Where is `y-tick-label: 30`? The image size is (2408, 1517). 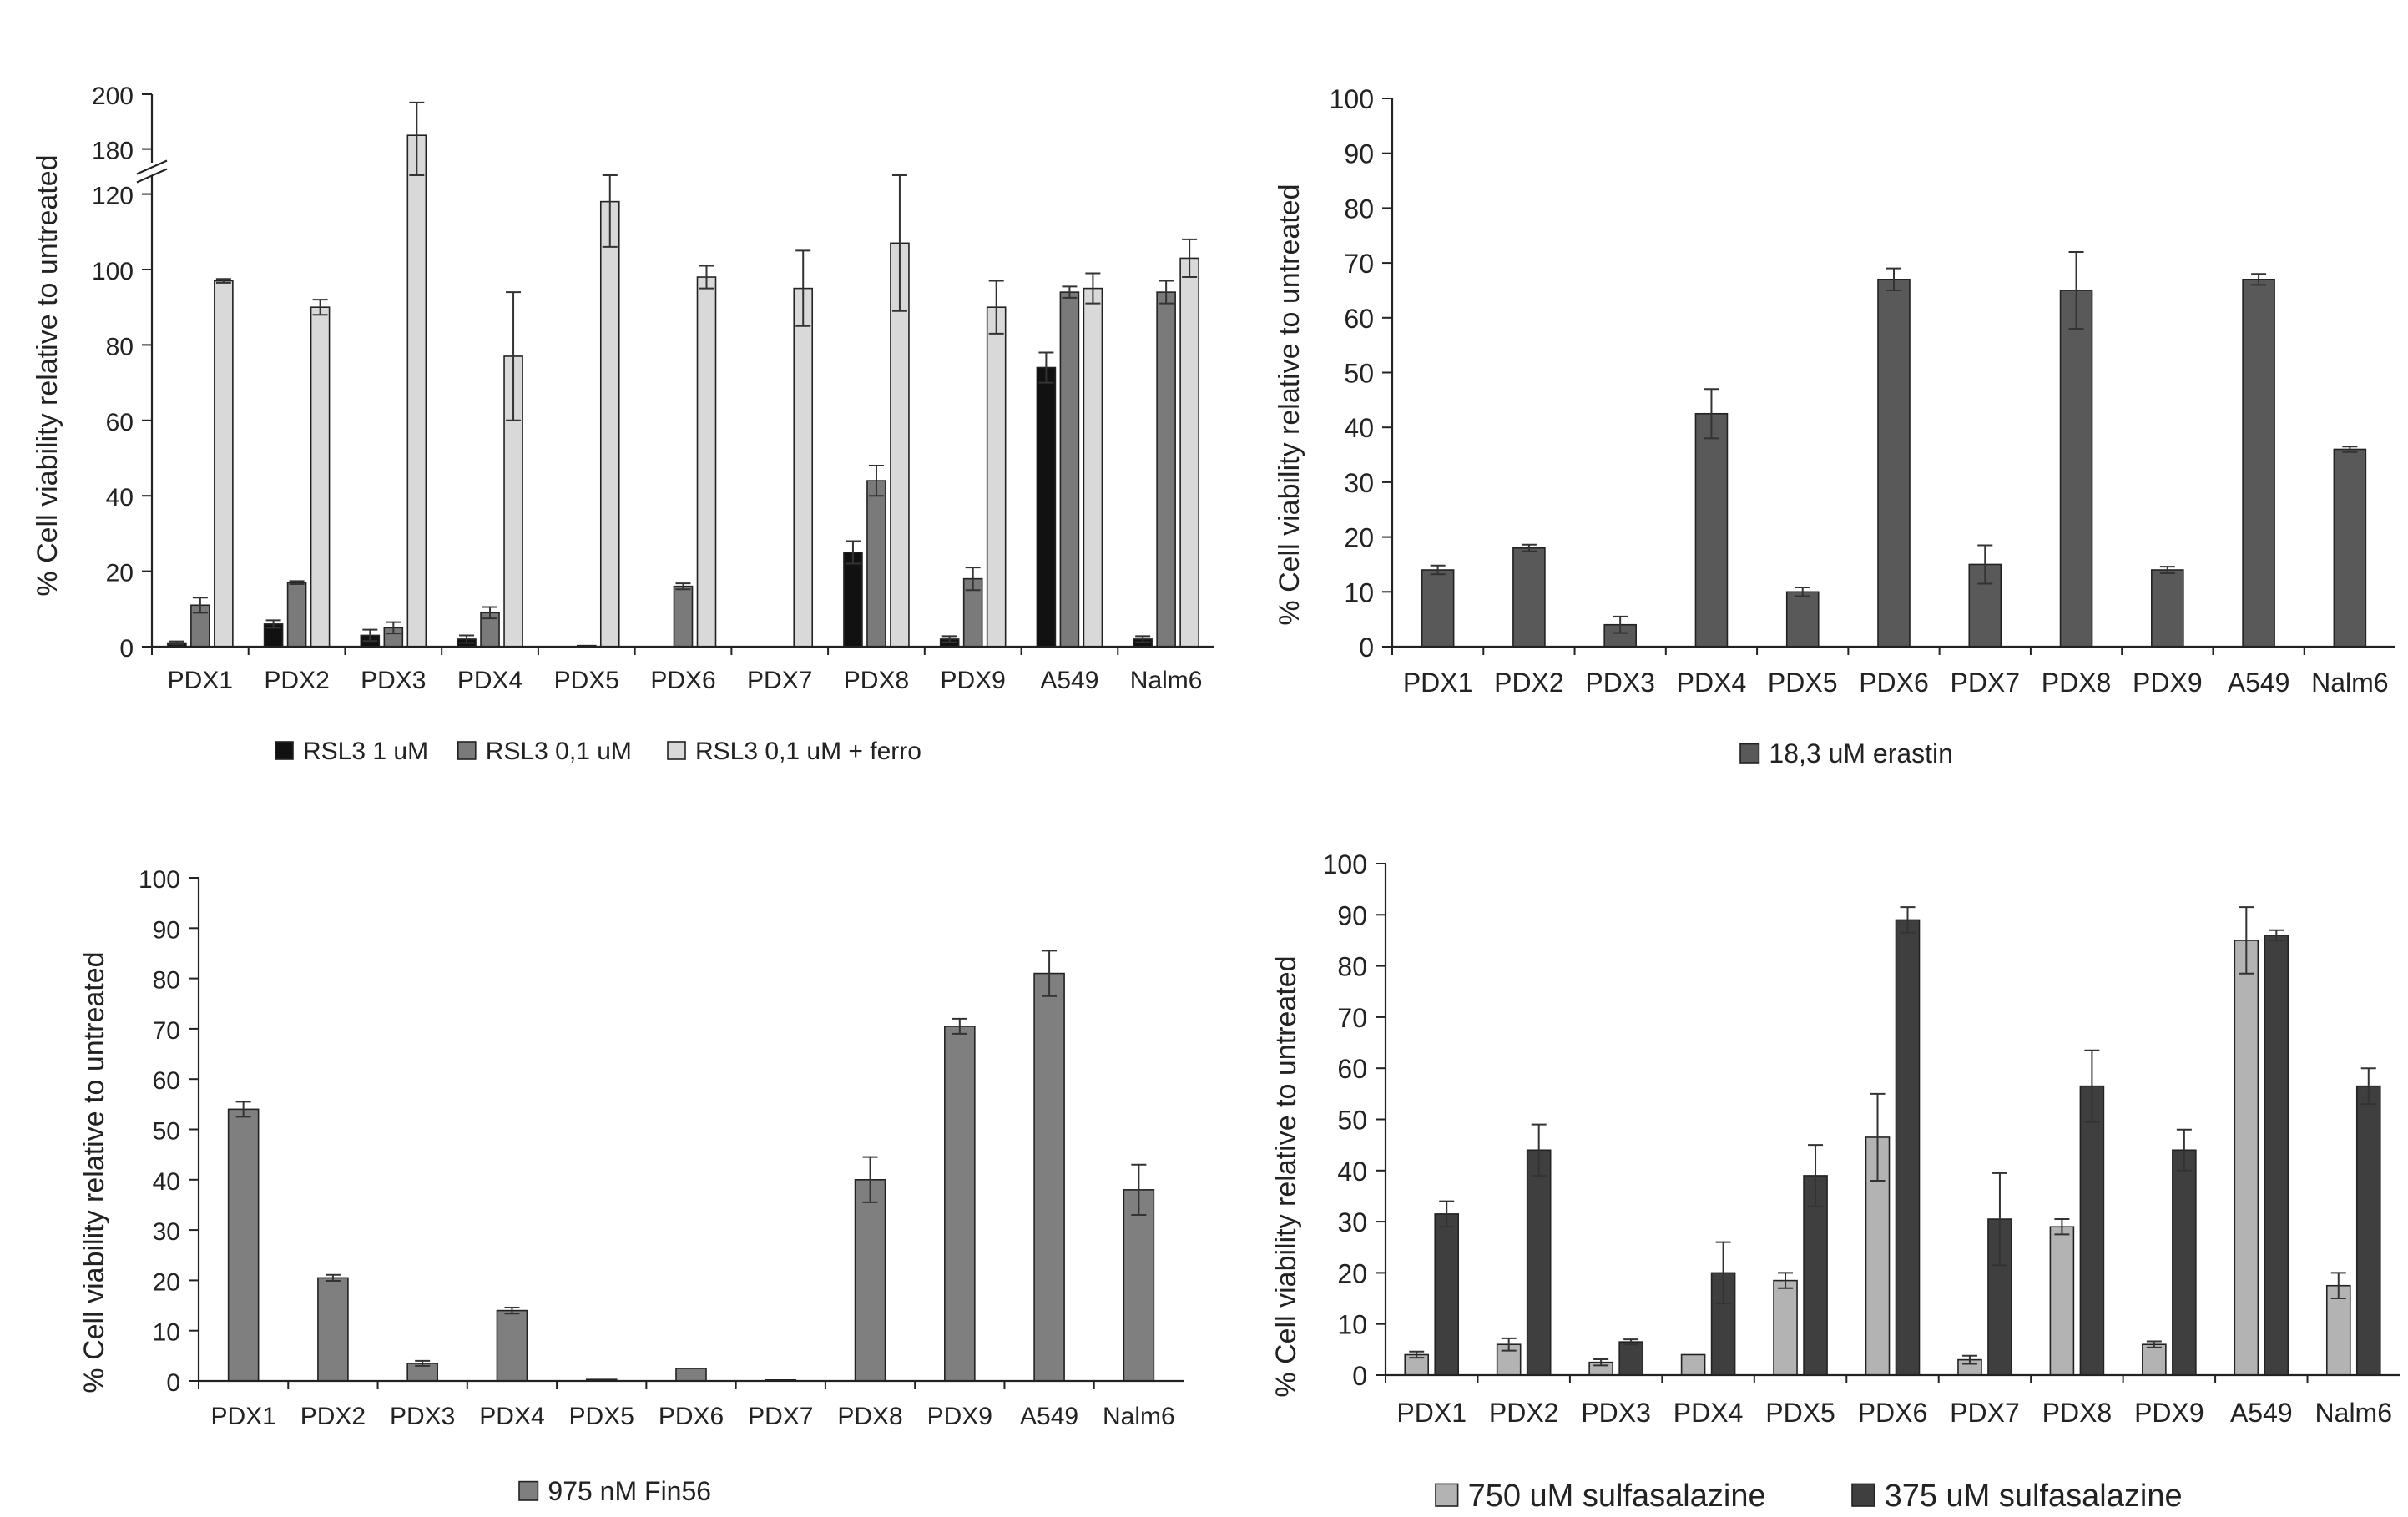
y-tick-label: 30 is located at coordinates (166, 1232).